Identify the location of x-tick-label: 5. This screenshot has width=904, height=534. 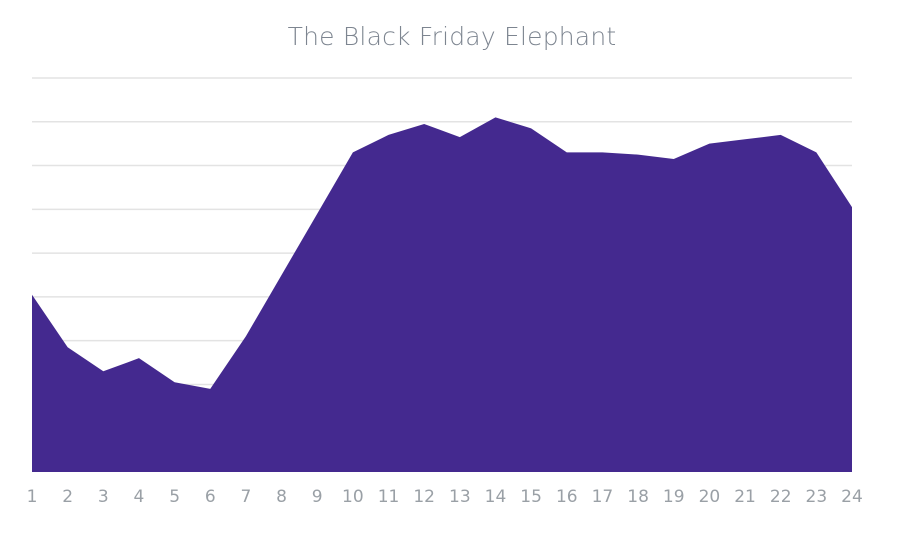
(174, 497).